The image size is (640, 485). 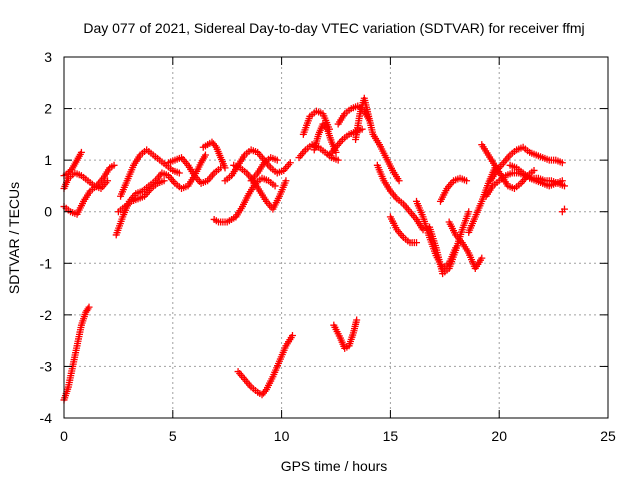 What do you see at coordinates (173, 436) in the screenshot?
I see `x-tick-label: 5` at bounding box center [173, 436].